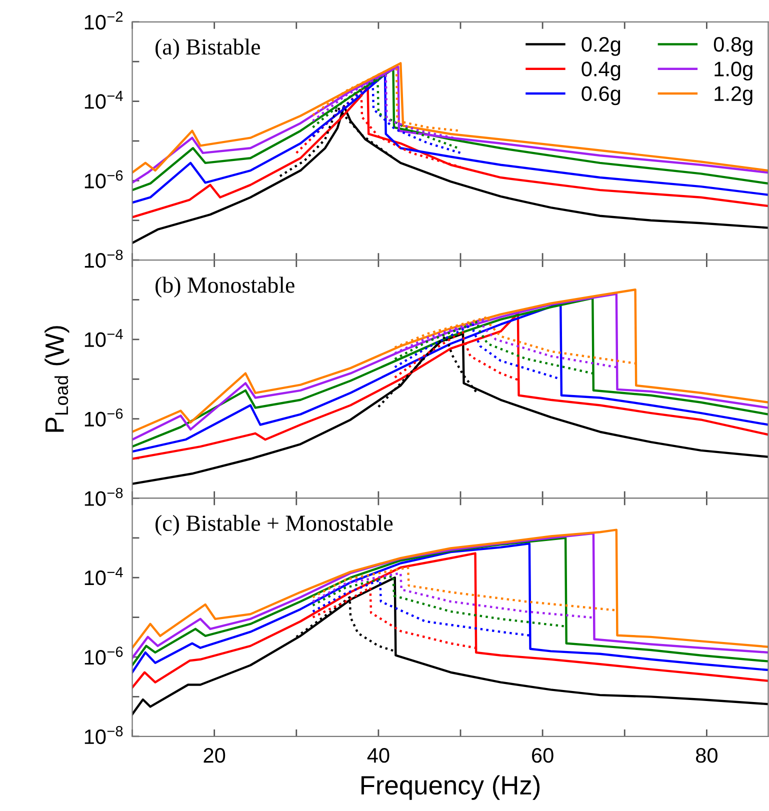 This screenshot has width=769, height=811. Describe the element at coordinates (601, 46) in the screenshot. I see `legend-label: 0.2g` at that location.